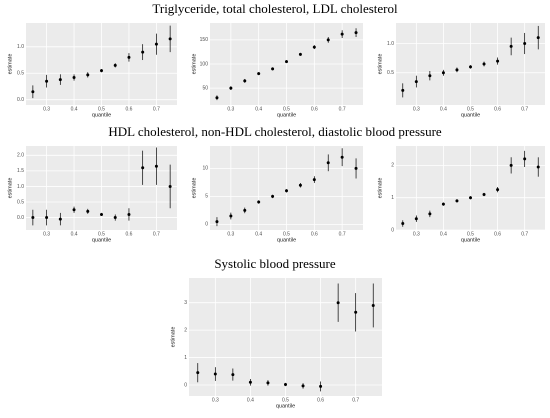 The image size is (550, 418). What do you see at coordinates (275, 263) in the screenshot?
I see `row-title: Systolic blood pressure` at bounding box center [275, 263].